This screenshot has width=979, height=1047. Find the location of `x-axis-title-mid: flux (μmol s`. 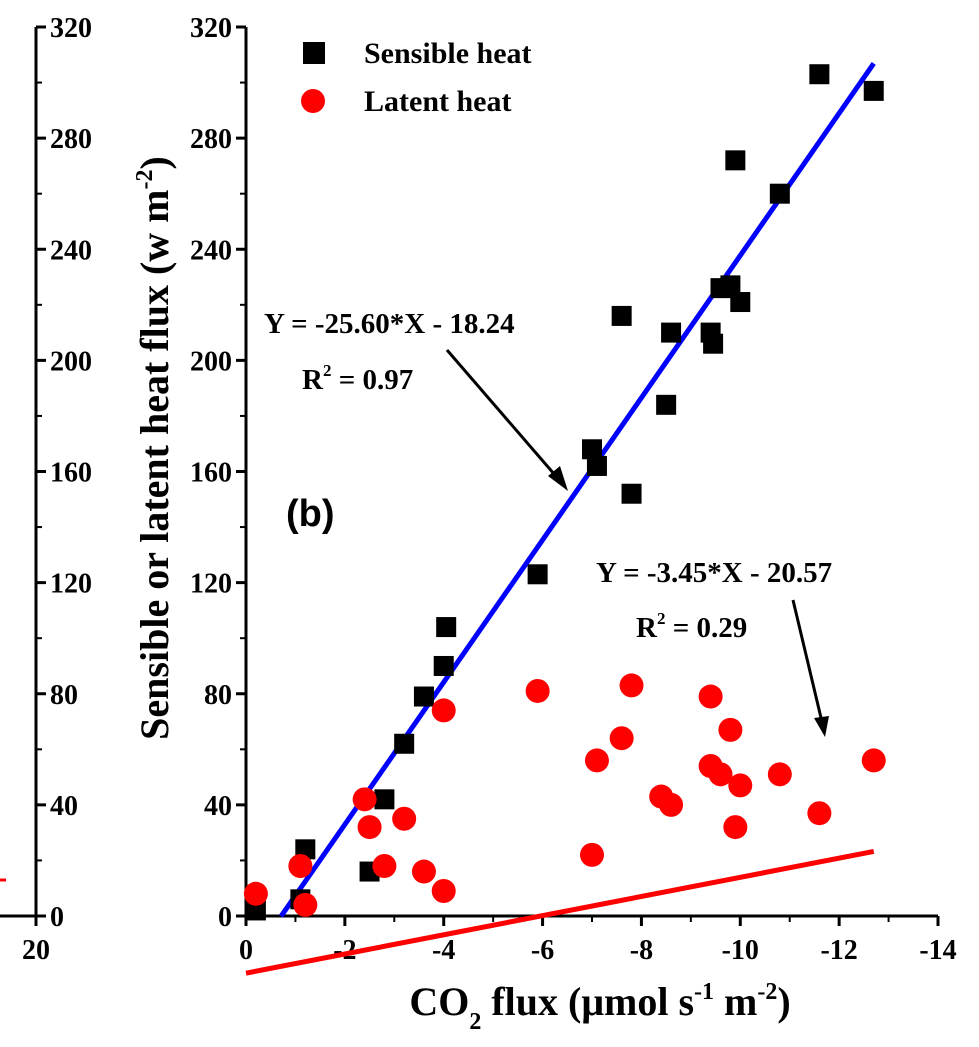

x-axis-title-mid: flux (μmol s is located at coordinates (587, 1001).